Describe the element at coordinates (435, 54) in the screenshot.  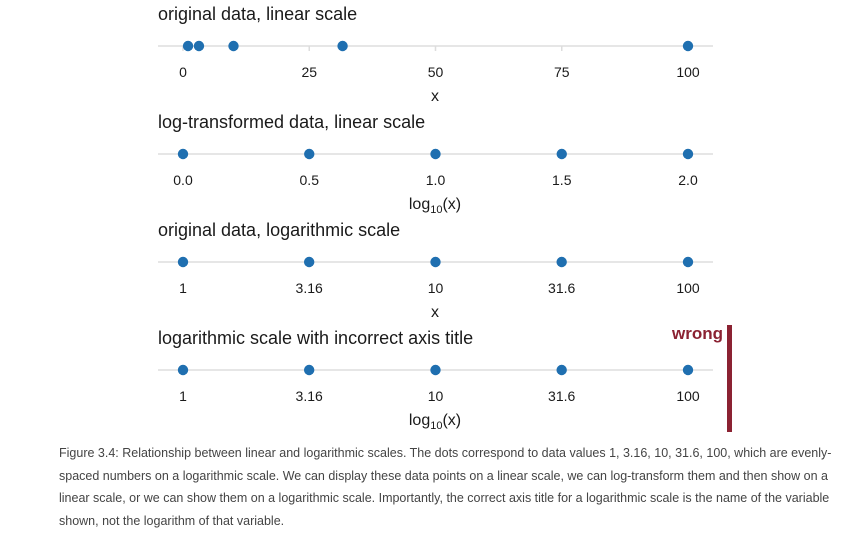
I see `panel-1: original data, linear scale 0 25 50 75 100 x` at that location.